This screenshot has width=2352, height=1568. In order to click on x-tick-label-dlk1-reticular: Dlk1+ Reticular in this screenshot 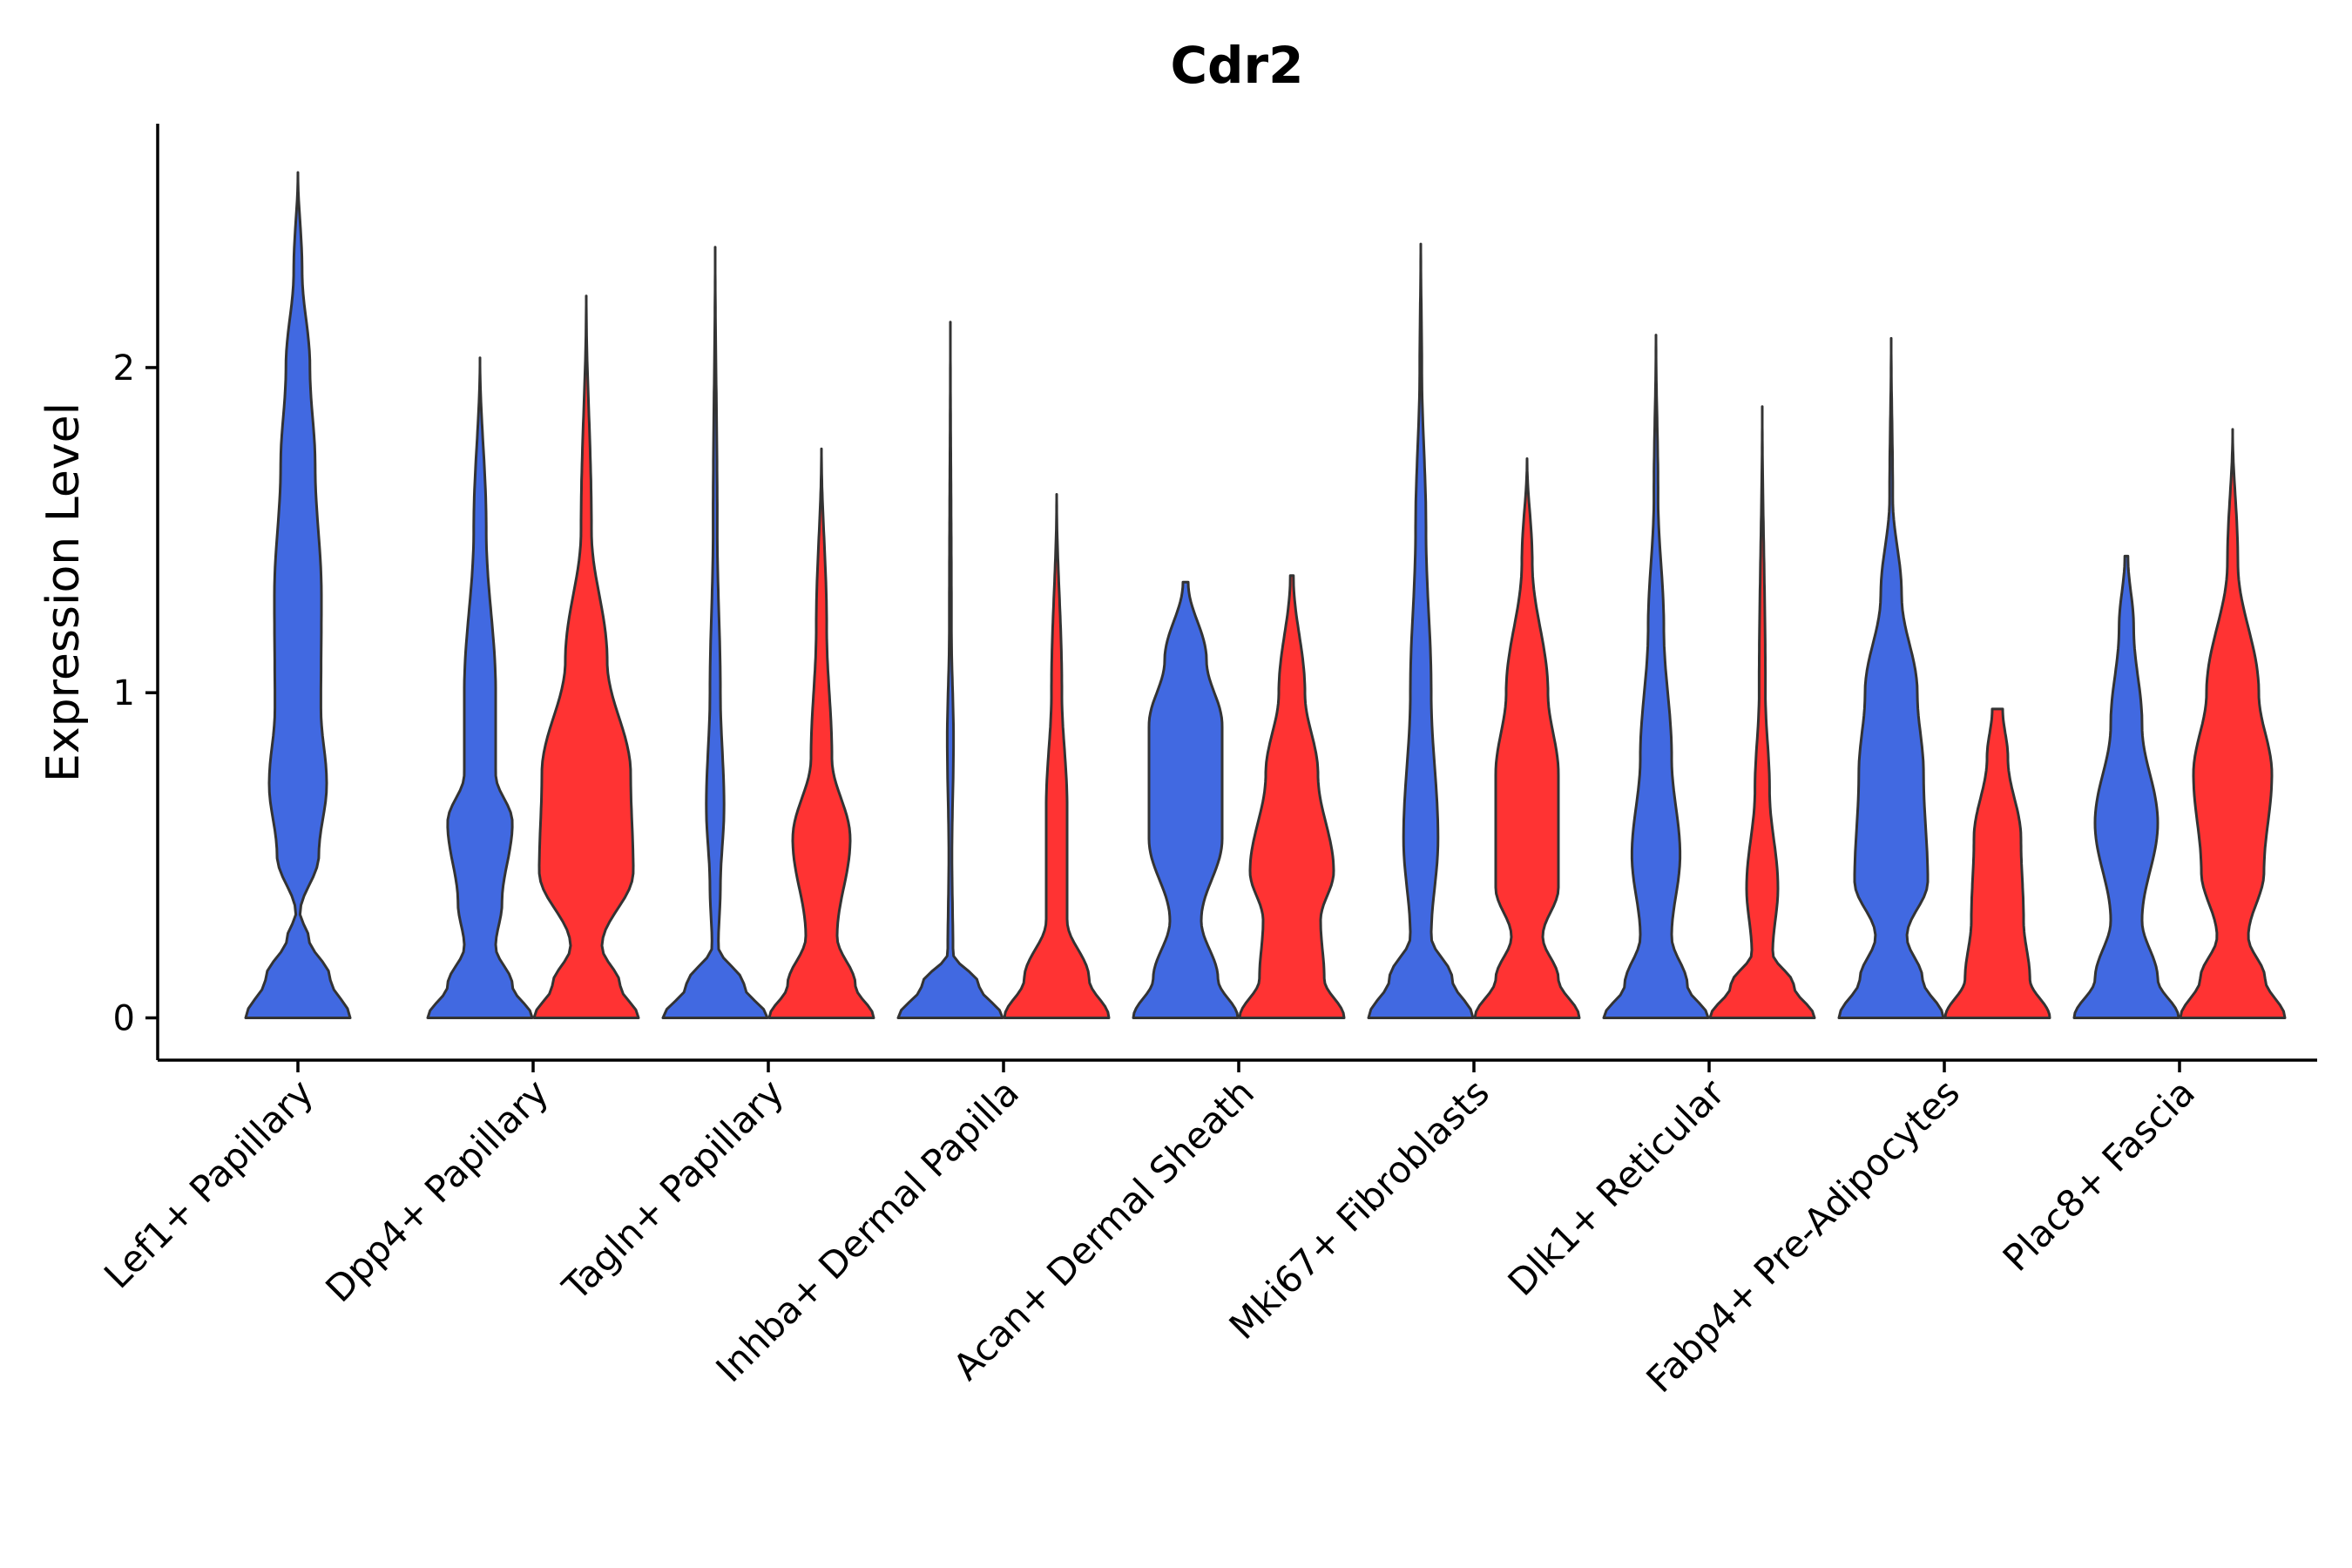, I will do `click(1617, 1187)`.